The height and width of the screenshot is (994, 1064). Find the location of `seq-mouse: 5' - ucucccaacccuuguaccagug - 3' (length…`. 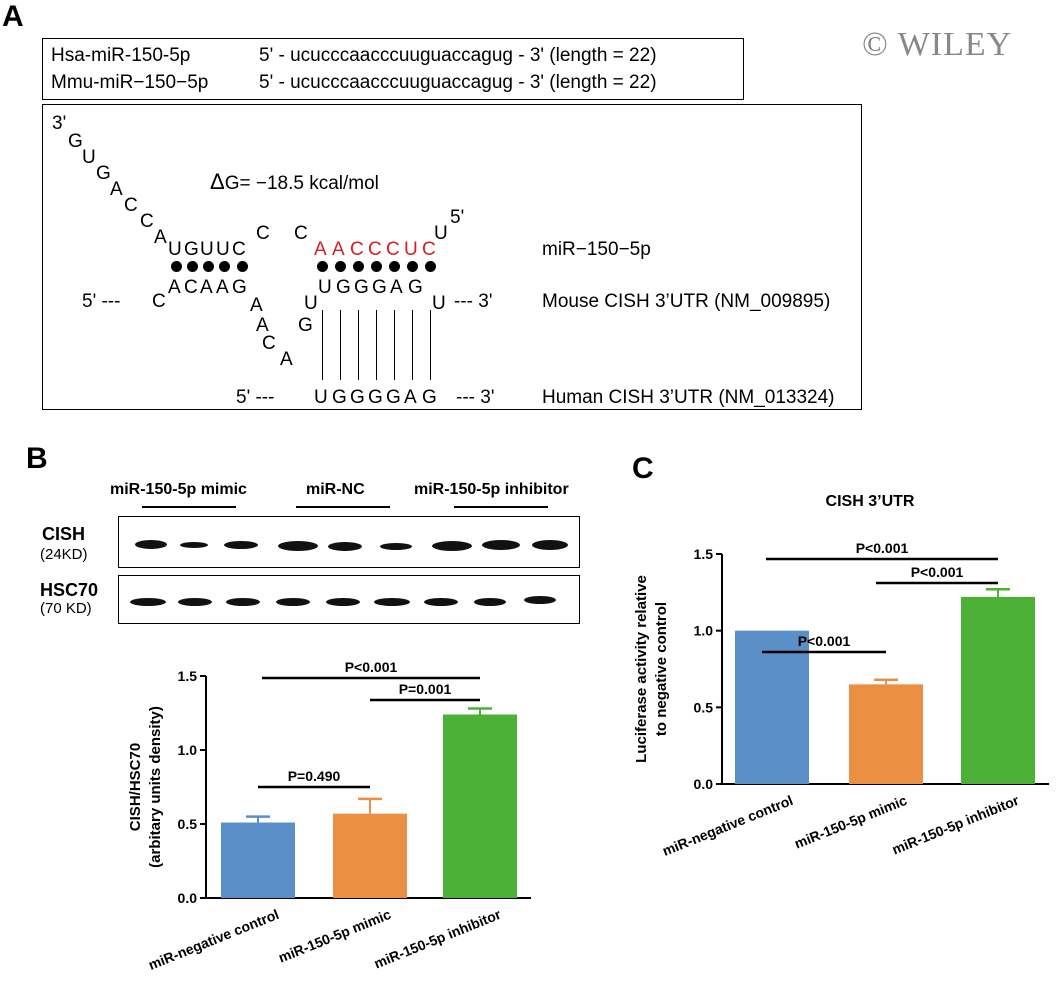

seq-mouse: 5' - ucucccaacccuuguaccagug - 3' (length… is located at coordinates (458, 82).